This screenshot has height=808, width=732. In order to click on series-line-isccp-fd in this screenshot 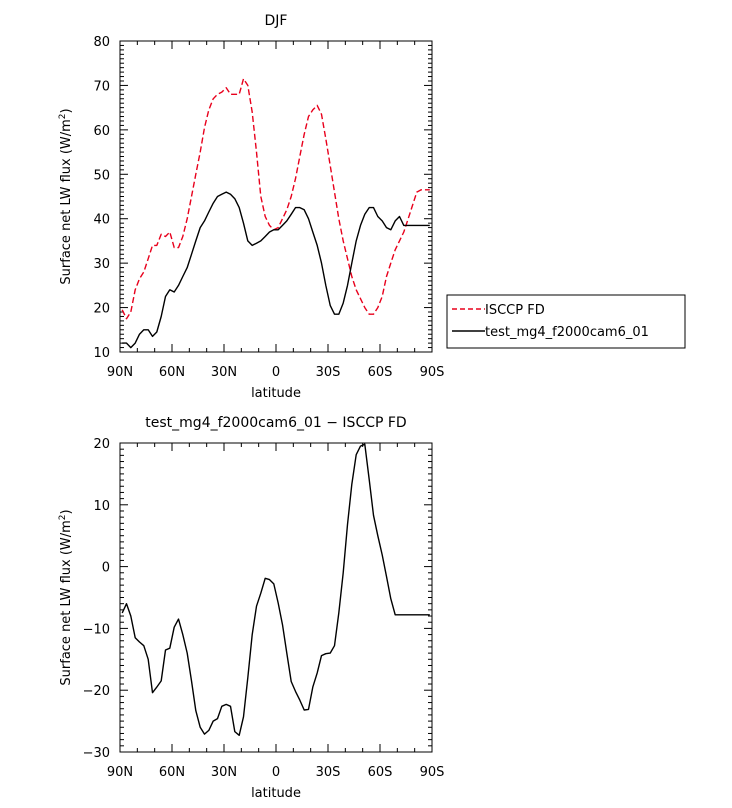, I will do `click(275, 199)`.